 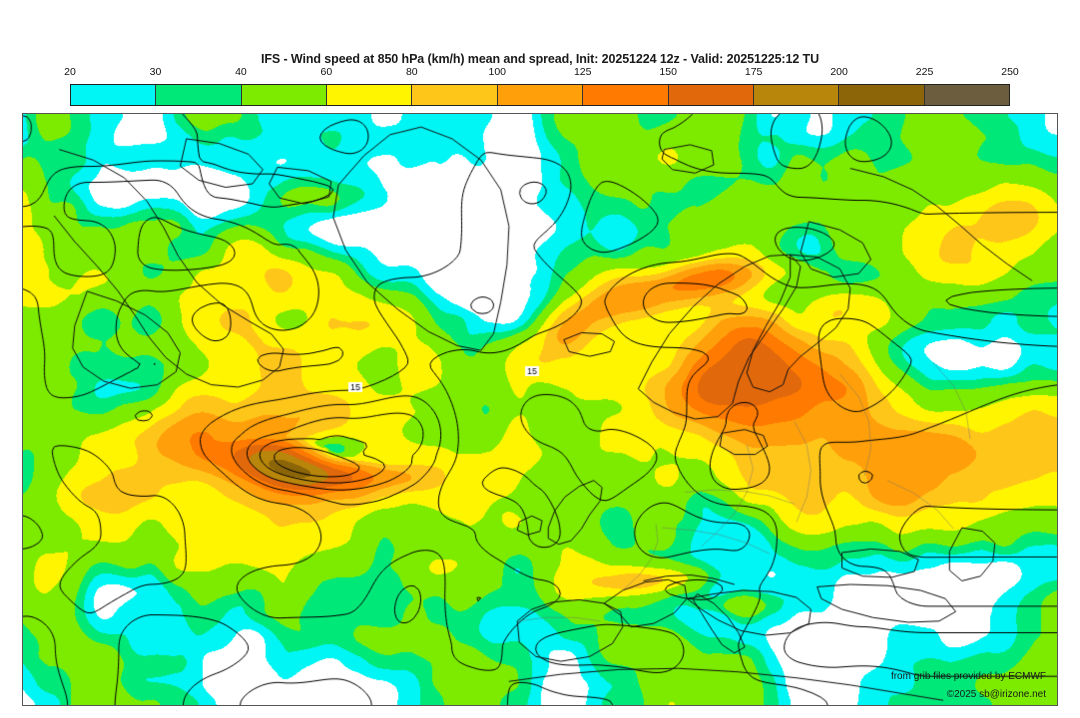 What do you see at coordinates (70, 72) in the screenshot?
I see `colorbar-tick-20: 20` at bounding box center [70, 72].